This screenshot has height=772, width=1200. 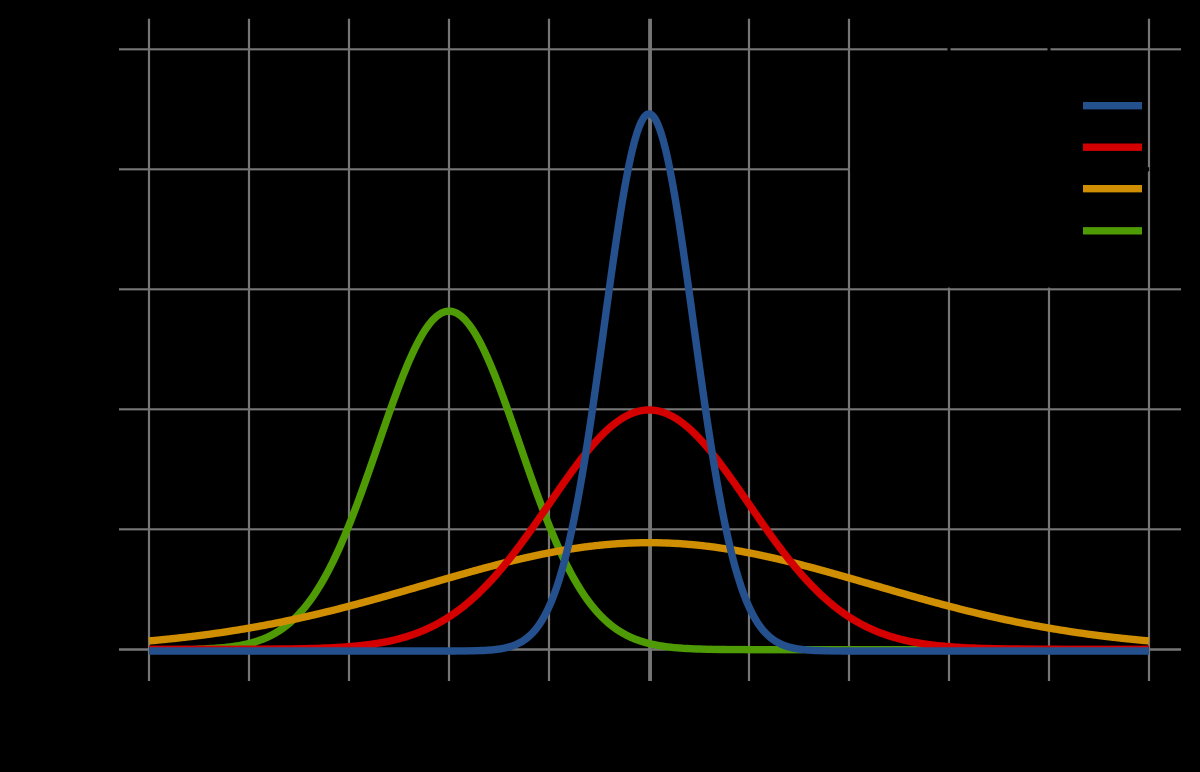 What do you see at coordinates (87, 529) in the screenshot?
I see `svg-text: 0.2` at bounding box center [87, 529].